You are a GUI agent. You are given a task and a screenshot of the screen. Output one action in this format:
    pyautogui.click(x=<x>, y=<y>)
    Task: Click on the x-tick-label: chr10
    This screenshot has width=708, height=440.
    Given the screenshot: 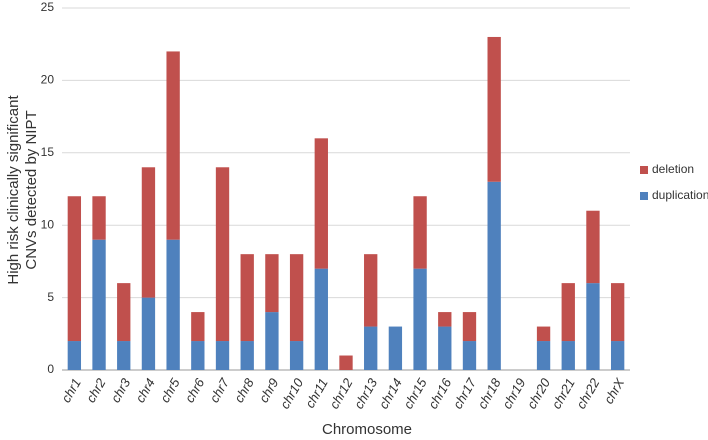 What is the action you would take?
    pyautogui.click(x=292, y=393)
    